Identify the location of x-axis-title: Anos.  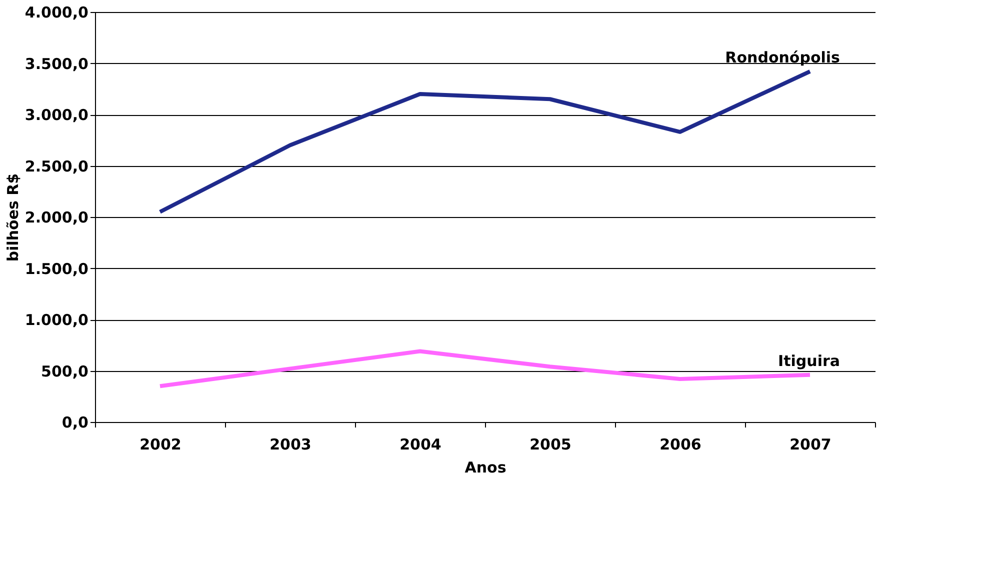
(485, 467).